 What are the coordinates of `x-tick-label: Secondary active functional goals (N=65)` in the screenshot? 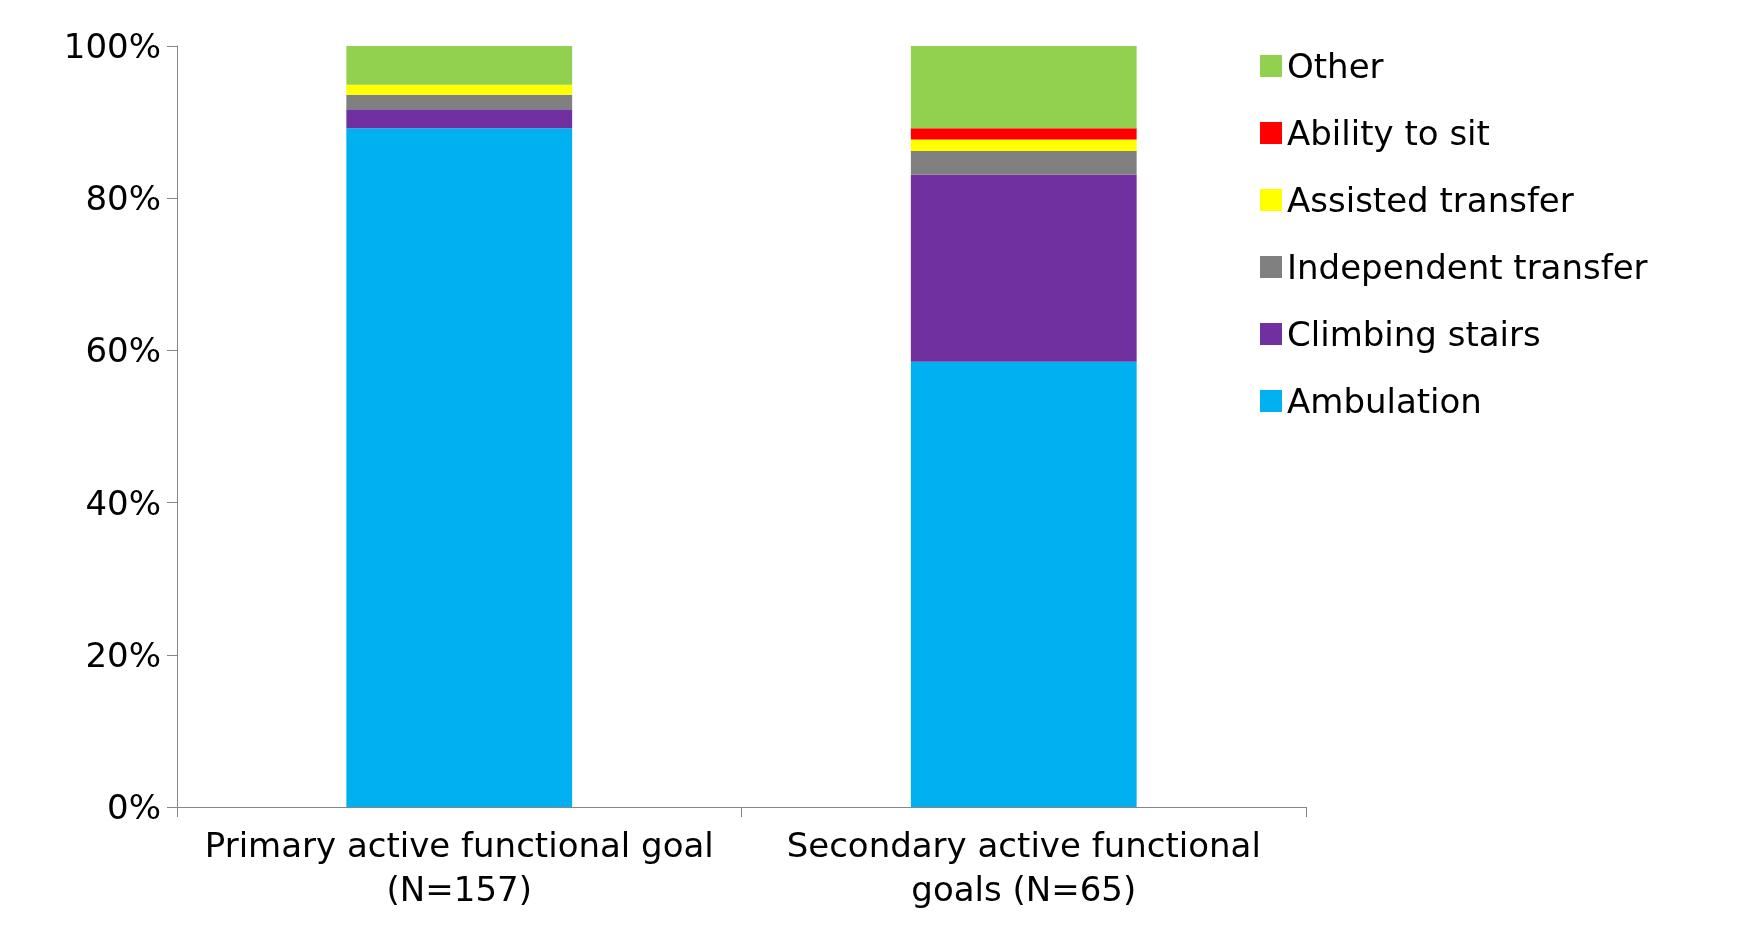 It's located at (1023, 867).